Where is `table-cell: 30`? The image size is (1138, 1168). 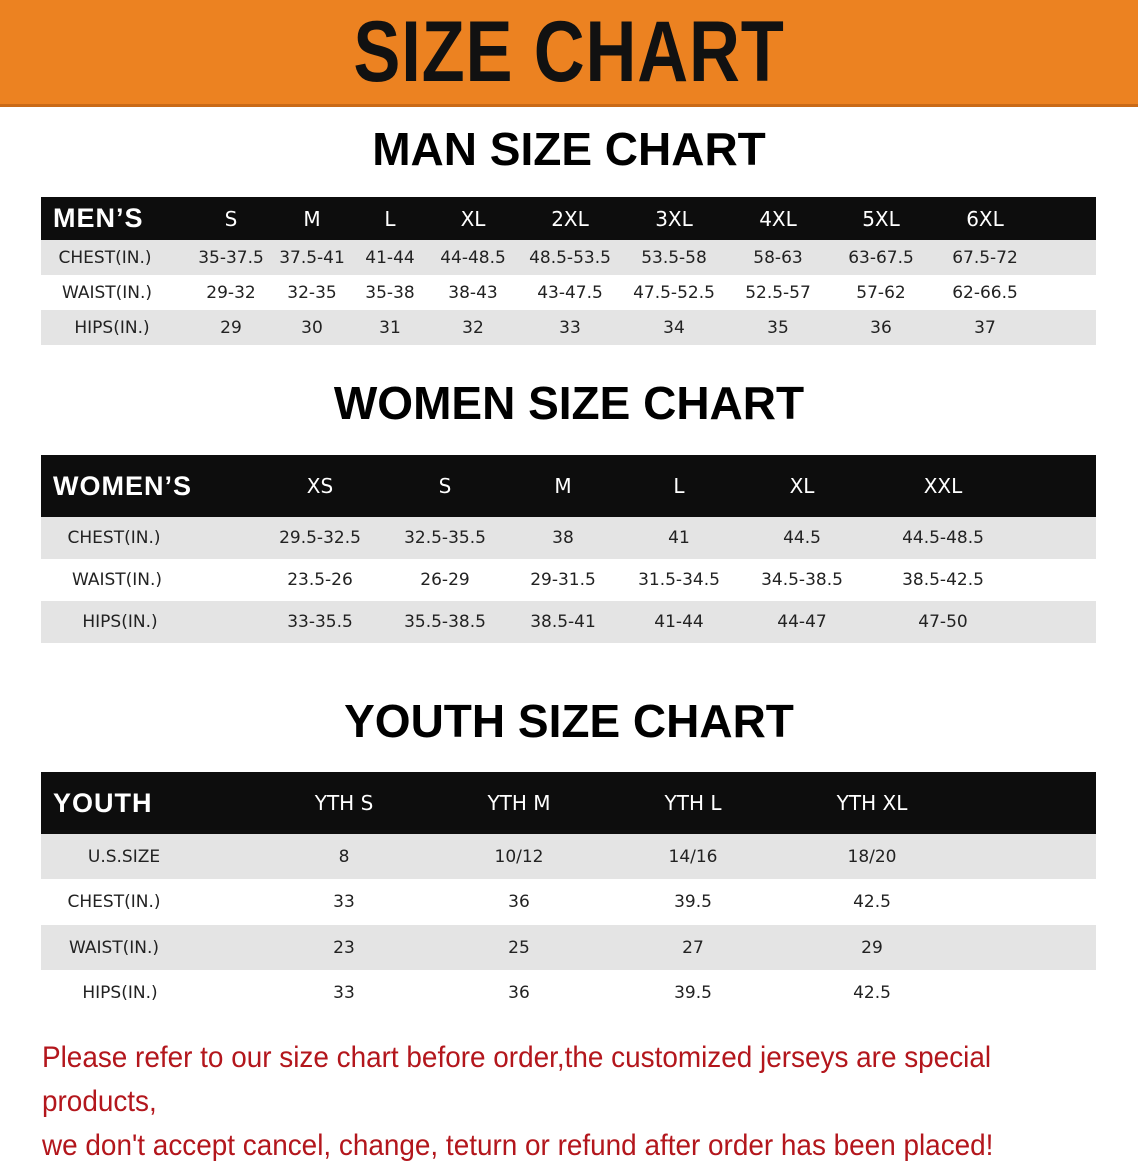 table-cell: 30 is located at coordinates (312, 327).